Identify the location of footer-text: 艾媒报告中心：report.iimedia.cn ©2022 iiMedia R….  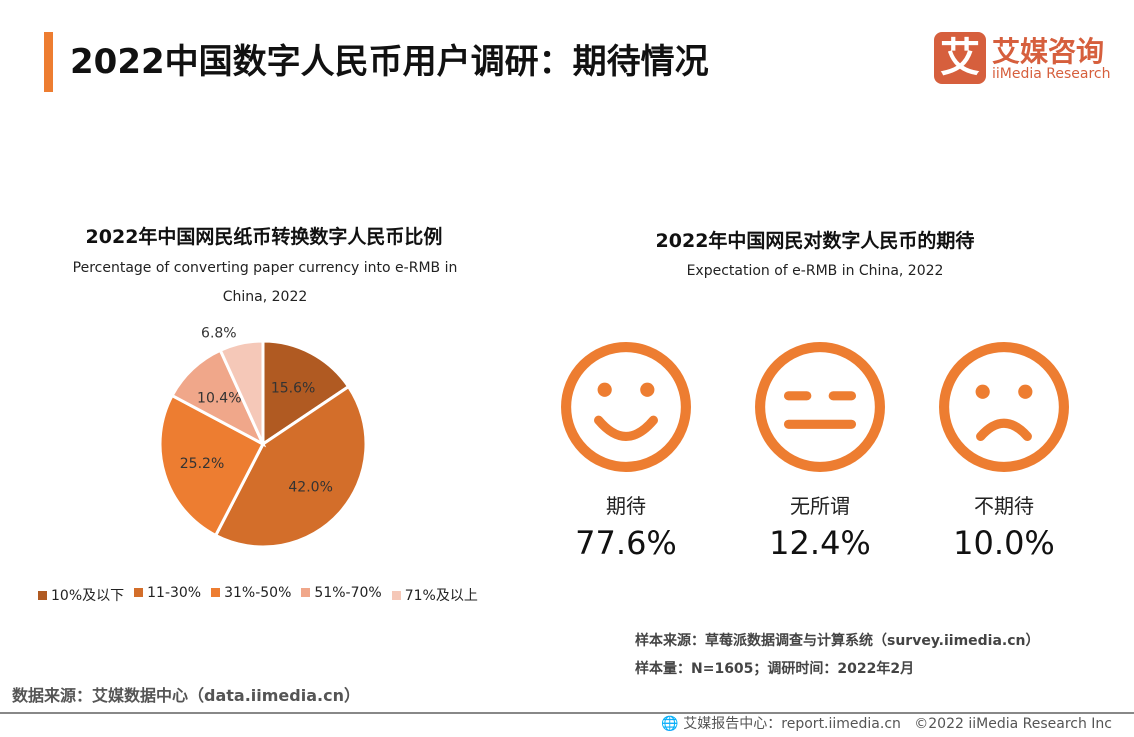
(897, 724).